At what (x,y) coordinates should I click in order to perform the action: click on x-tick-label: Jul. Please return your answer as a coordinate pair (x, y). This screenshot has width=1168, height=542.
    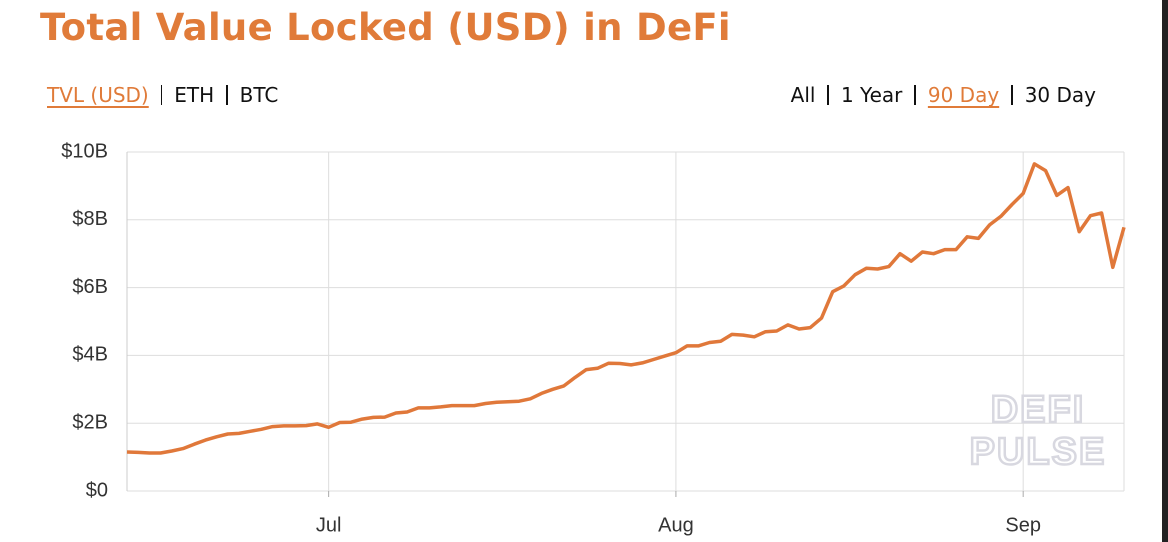
    Looking at the image, I should click on (329, 525).